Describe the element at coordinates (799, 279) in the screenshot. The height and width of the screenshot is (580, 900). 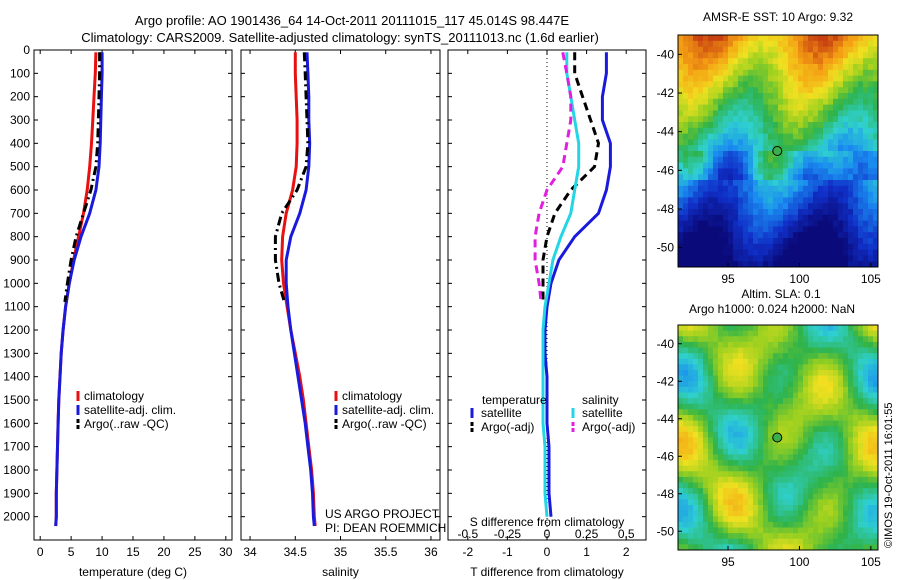
I see `map-x-tick-label: 100` at that location.